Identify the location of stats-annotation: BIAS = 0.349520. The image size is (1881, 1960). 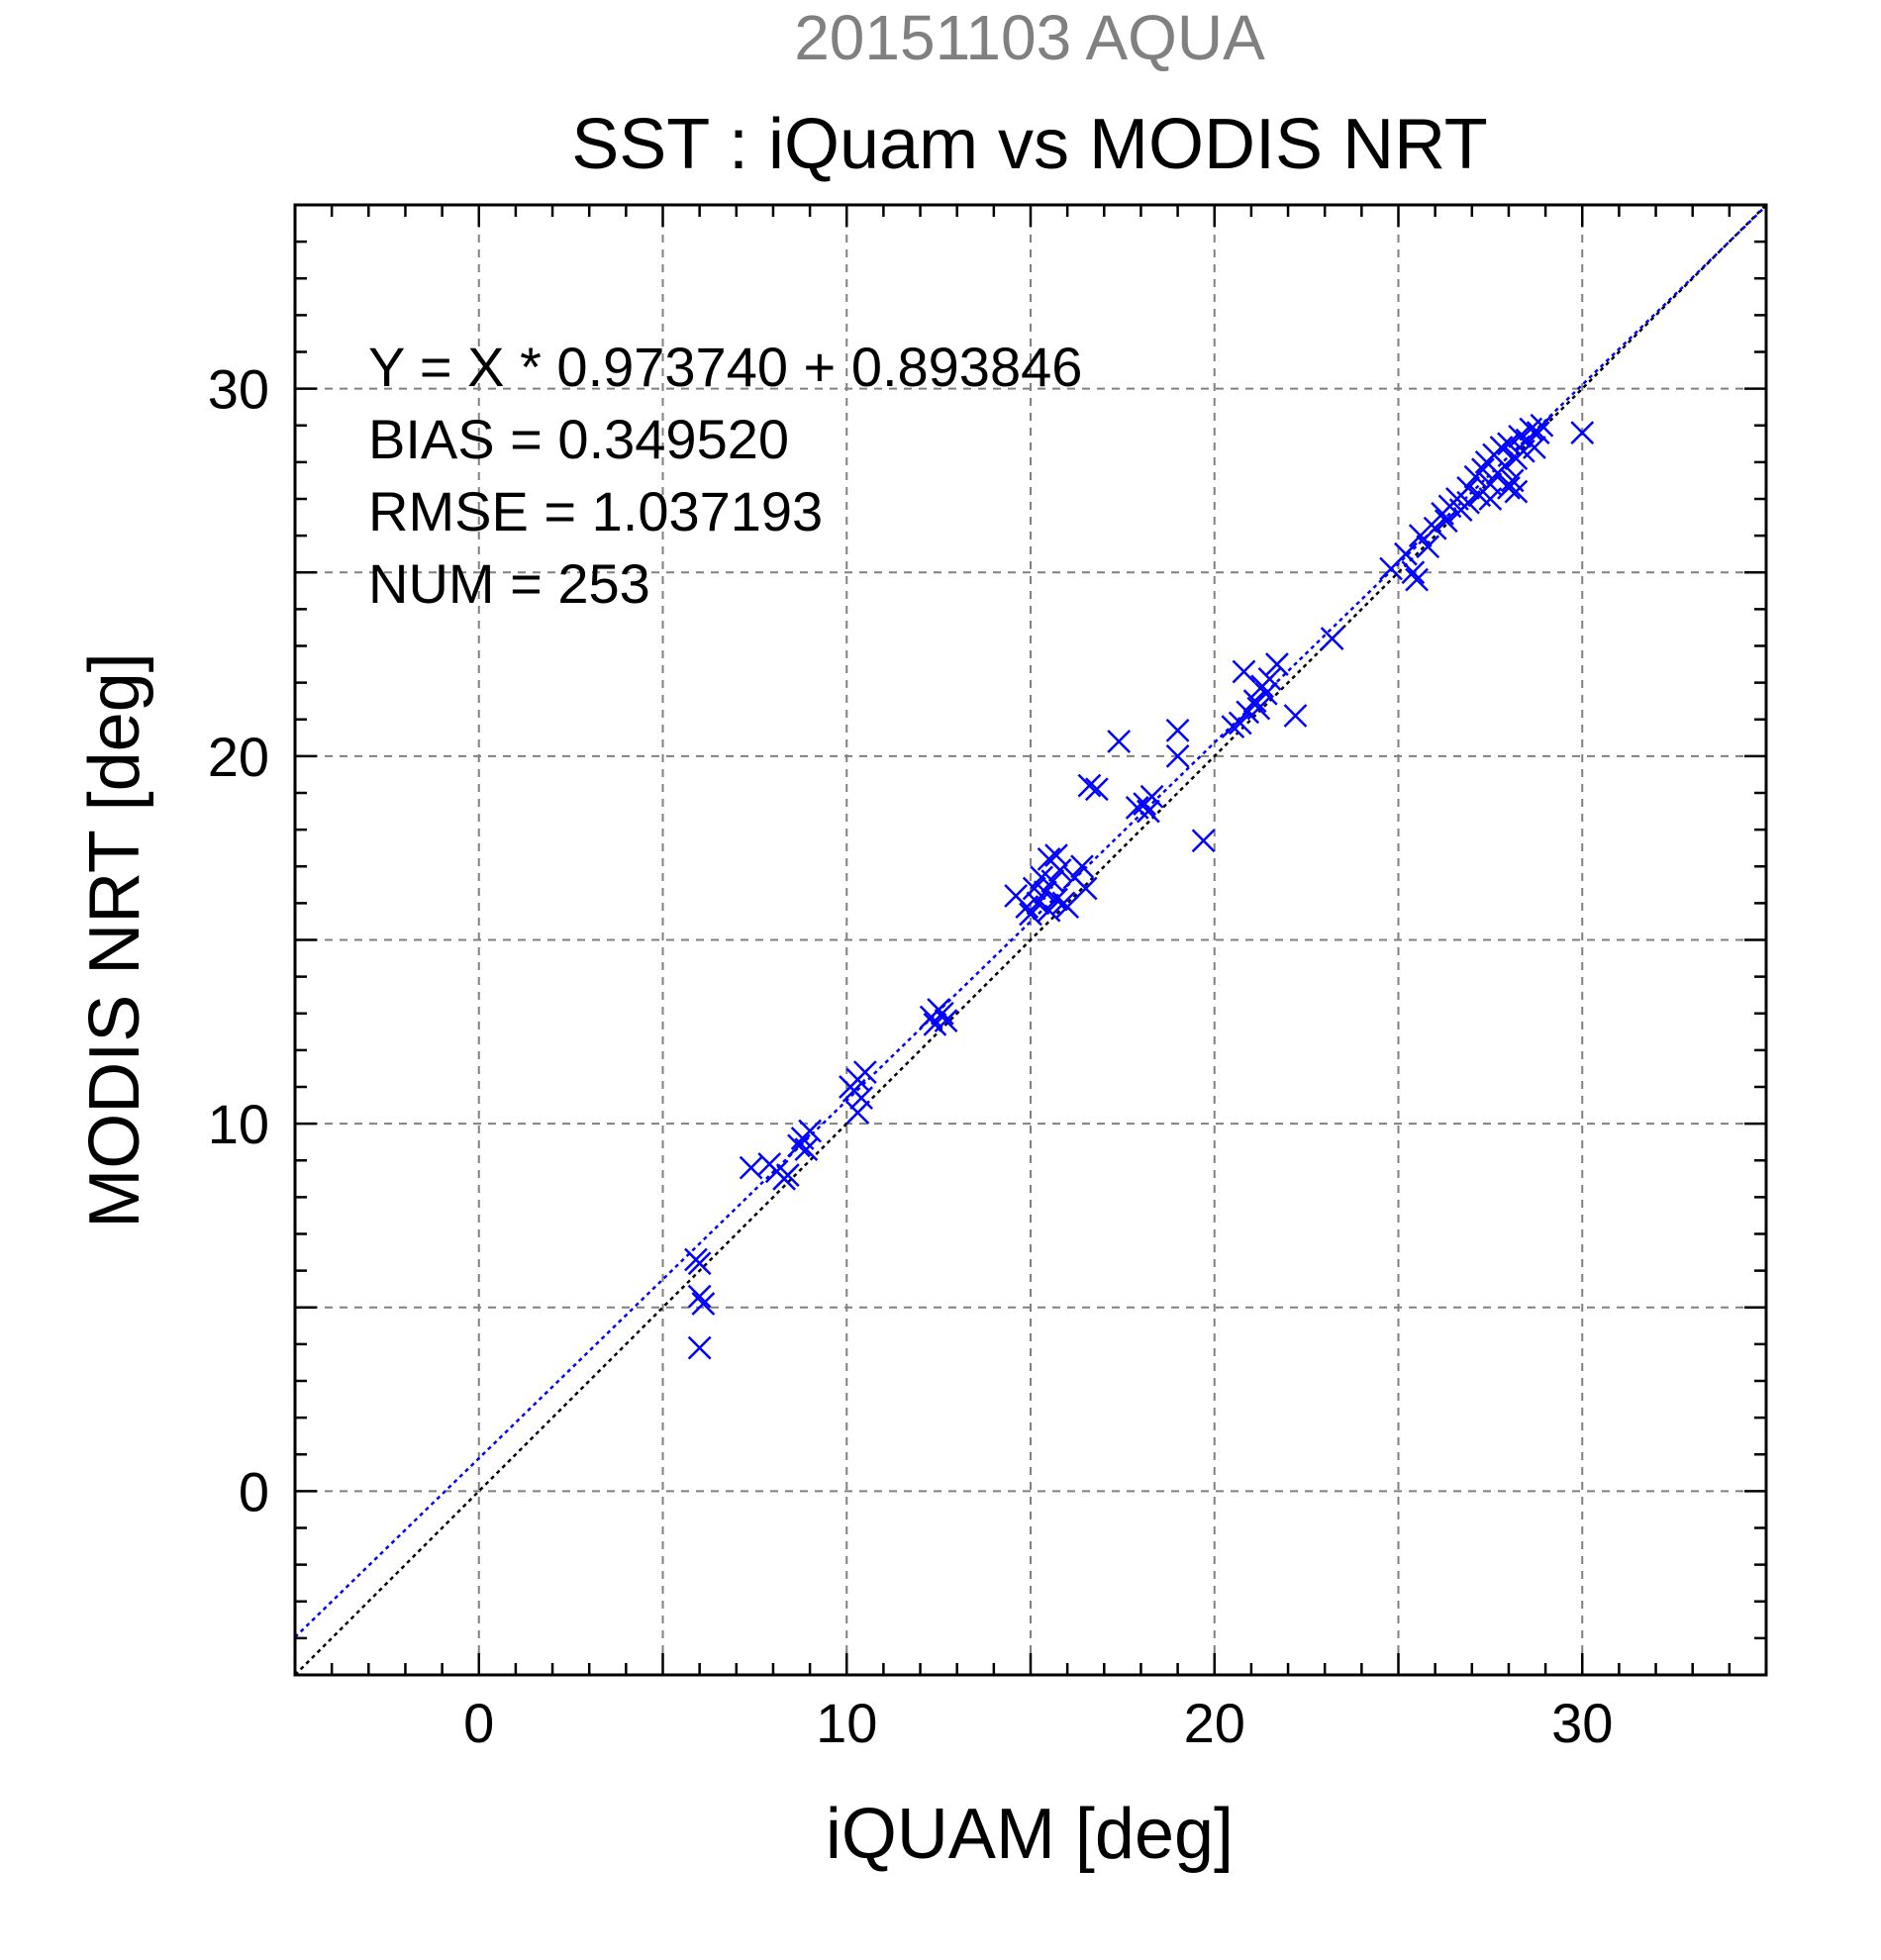
(579, 439).